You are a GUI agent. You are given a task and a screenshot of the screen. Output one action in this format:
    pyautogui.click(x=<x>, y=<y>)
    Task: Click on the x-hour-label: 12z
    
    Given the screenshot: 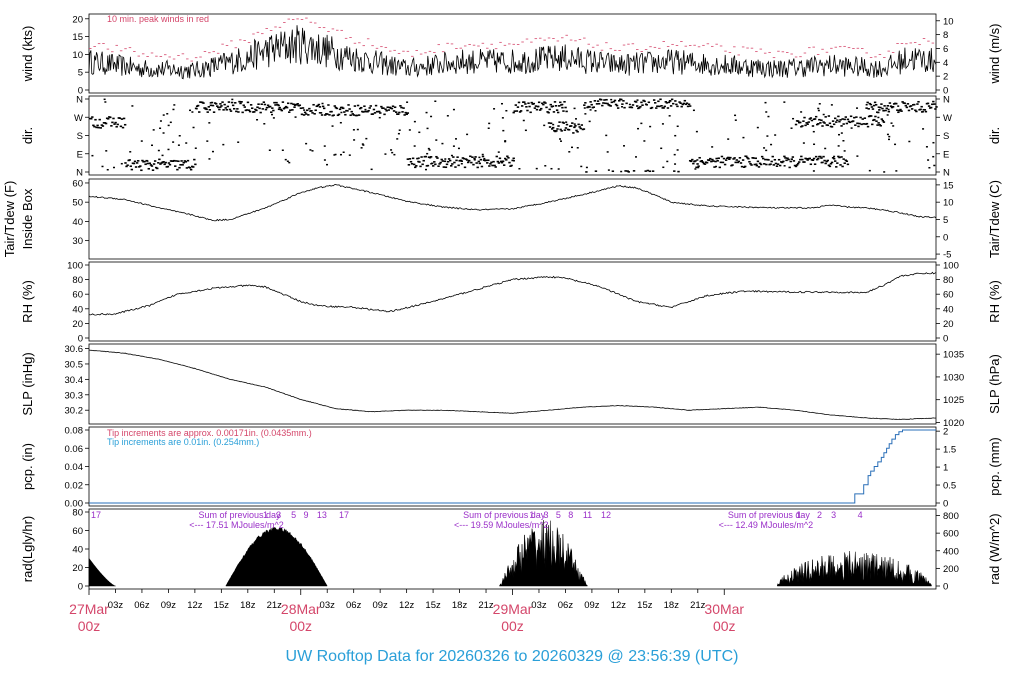 What is the action you would take?
    pyautogui.click(x=619, y=605)
    